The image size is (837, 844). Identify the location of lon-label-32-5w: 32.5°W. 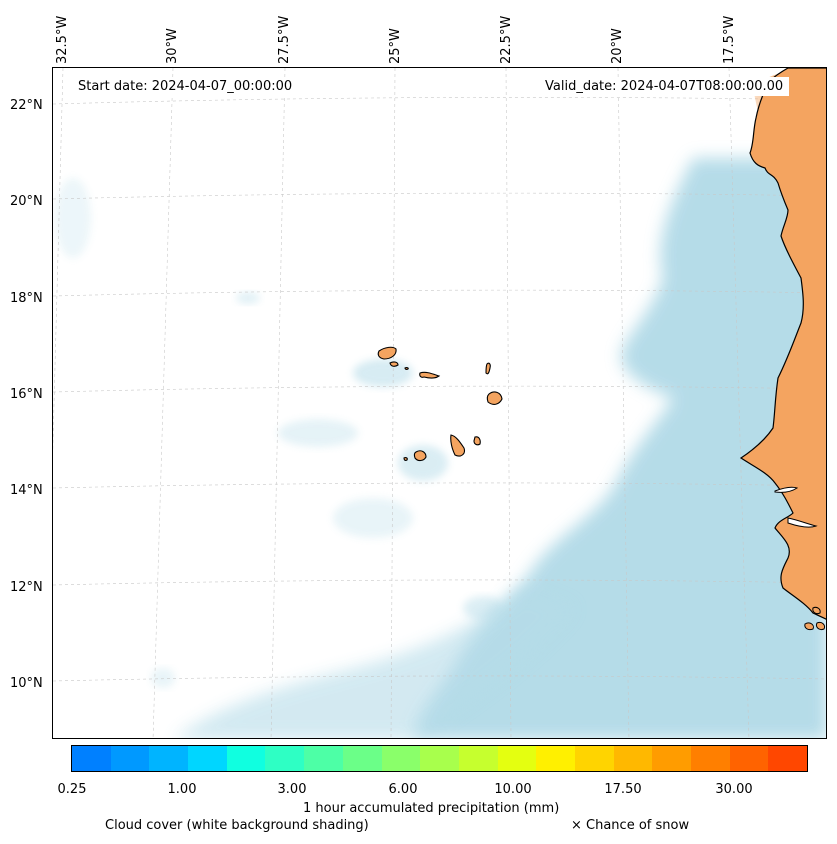
(62, 39).